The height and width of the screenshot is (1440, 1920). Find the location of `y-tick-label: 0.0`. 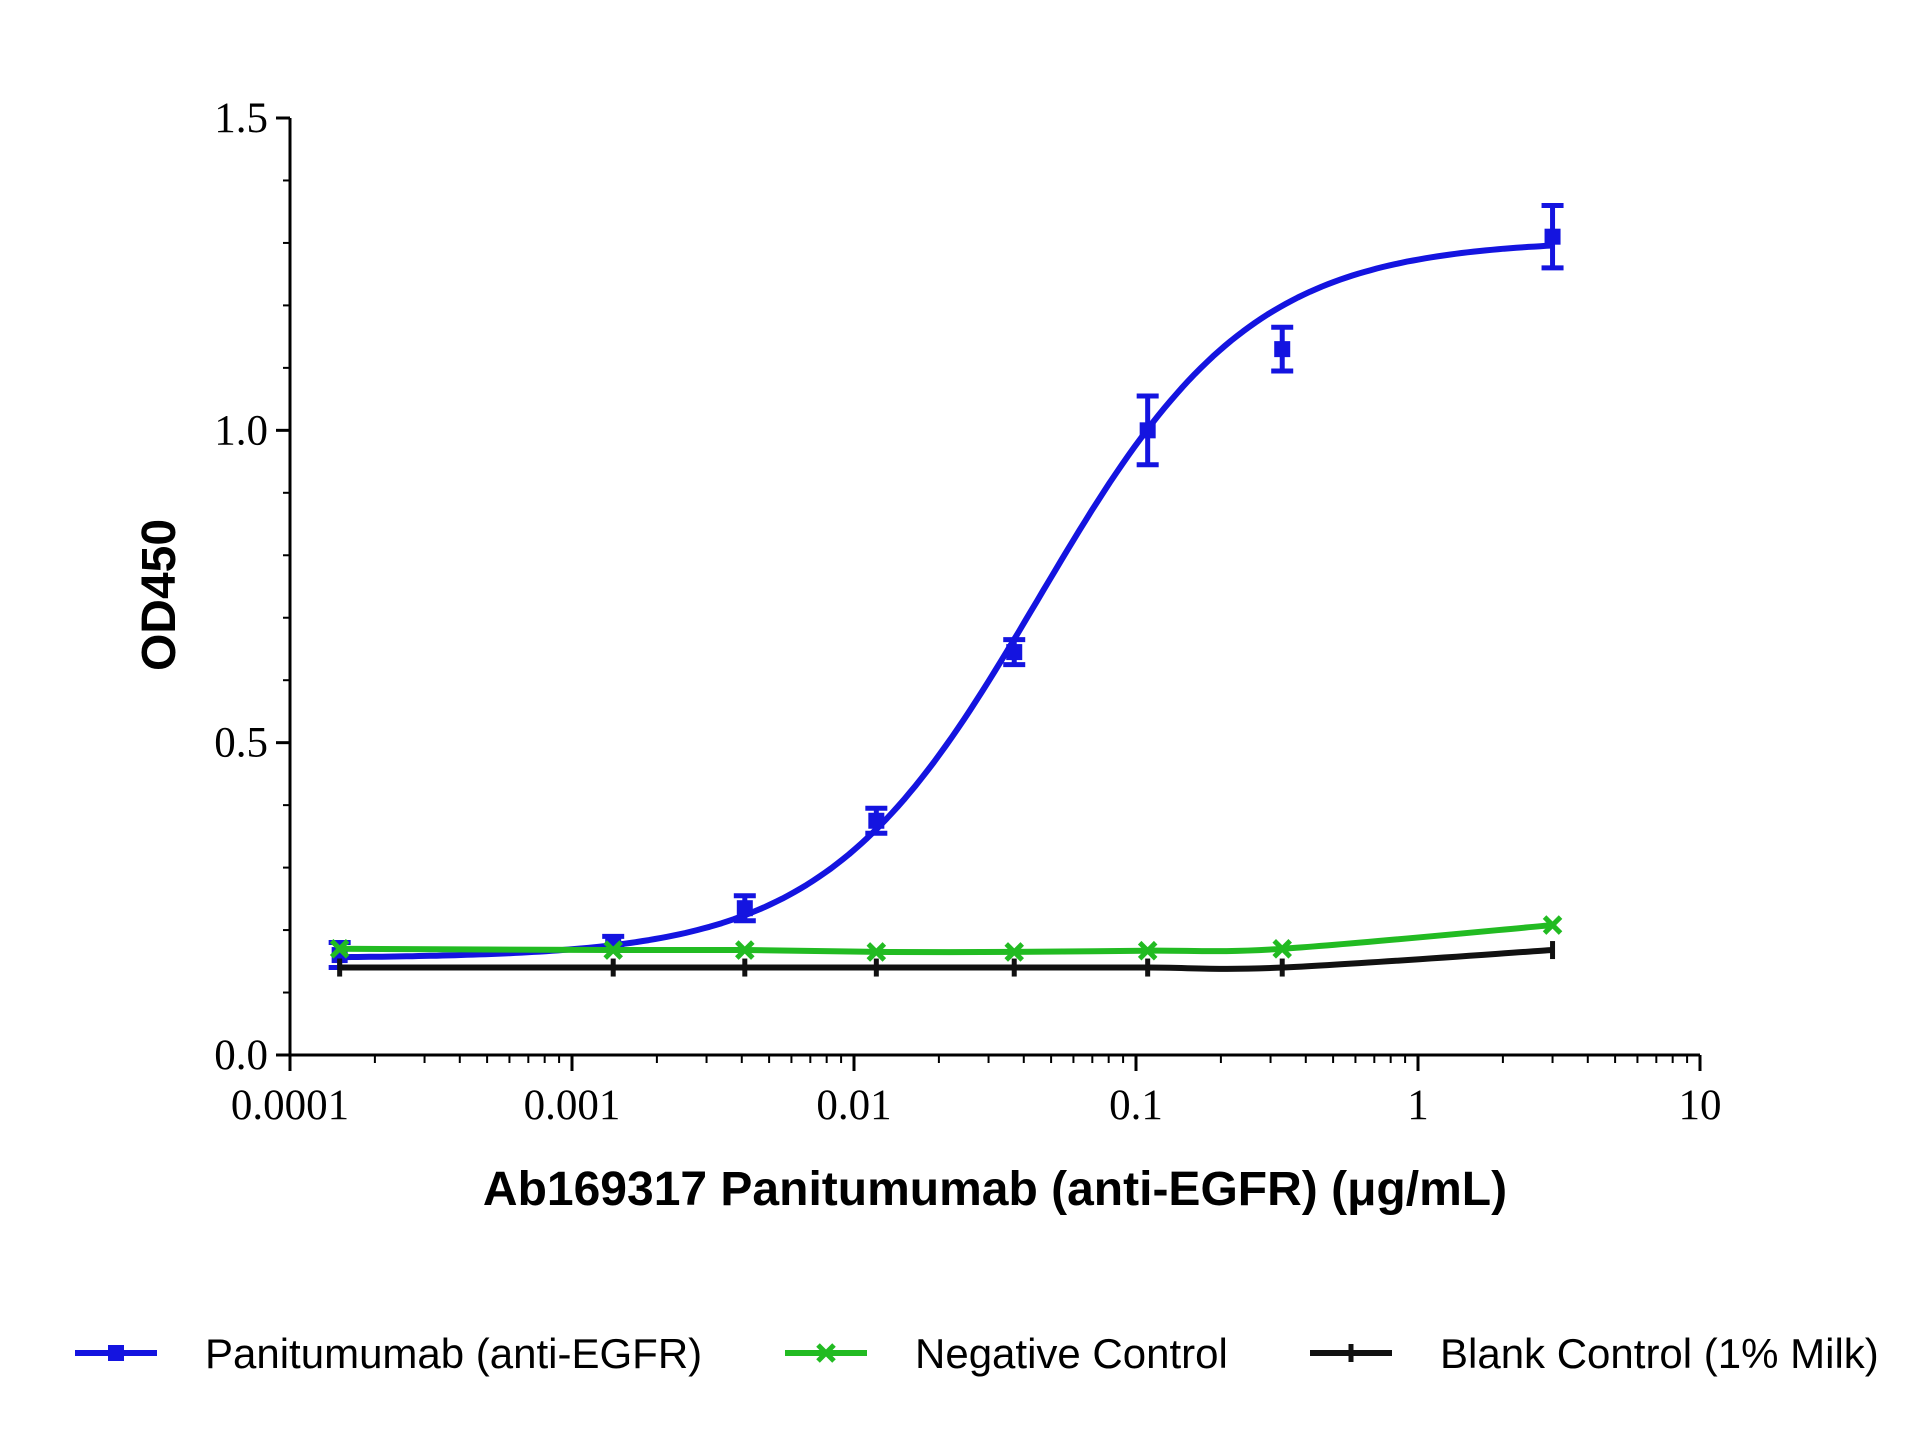

y-tick-label: 0.0 is located at coordinates (241, 1055).